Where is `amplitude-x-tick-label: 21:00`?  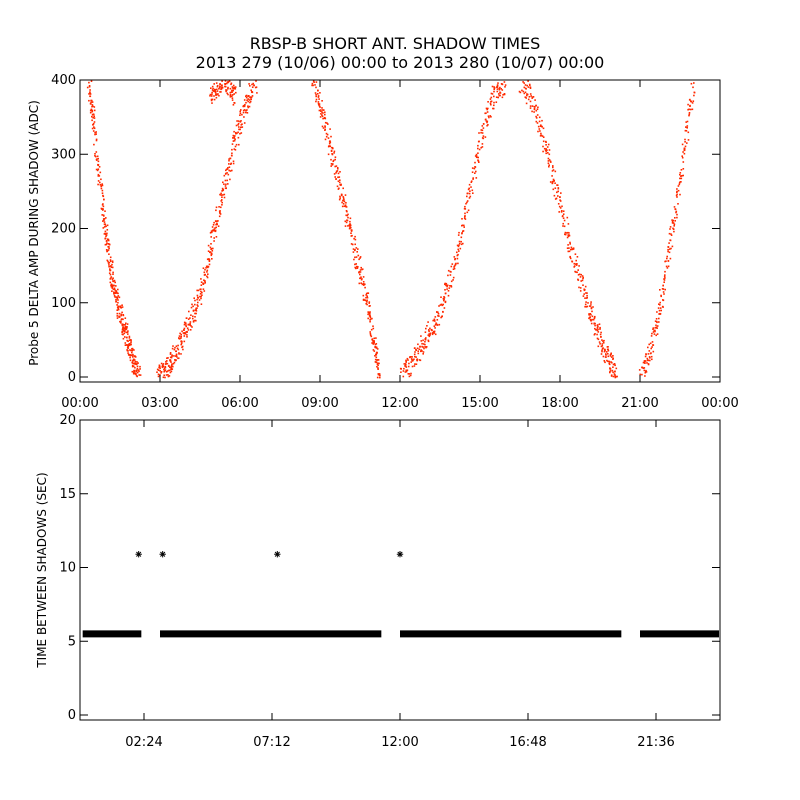 amplitude-x-tick-label: 21:00 is located at coordinates (639, 403).